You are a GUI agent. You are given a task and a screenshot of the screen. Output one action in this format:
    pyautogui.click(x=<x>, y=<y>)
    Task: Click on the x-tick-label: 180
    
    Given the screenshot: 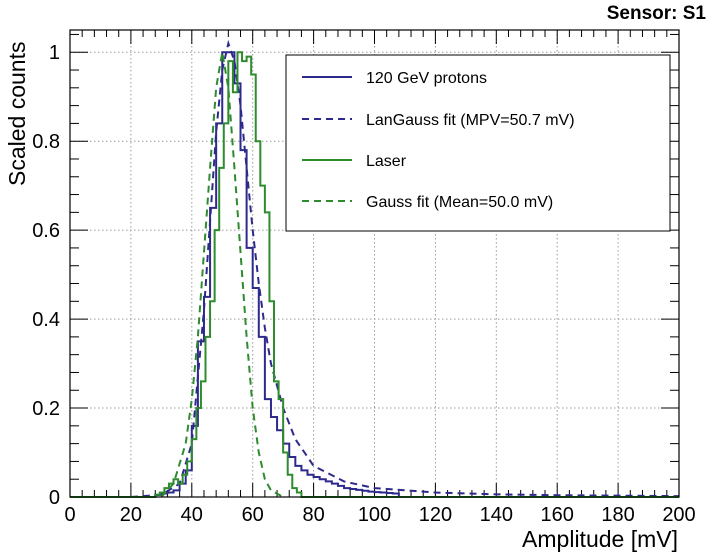 What is the action you would take?
    pyautogui.click(x=617, y=515)
    